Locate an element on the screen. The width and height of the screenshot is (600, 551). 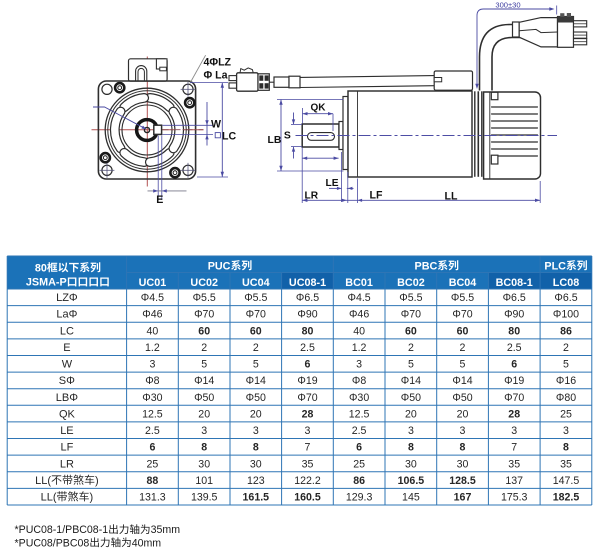
svg-text: 35mm is located at coordinates (166, 530).